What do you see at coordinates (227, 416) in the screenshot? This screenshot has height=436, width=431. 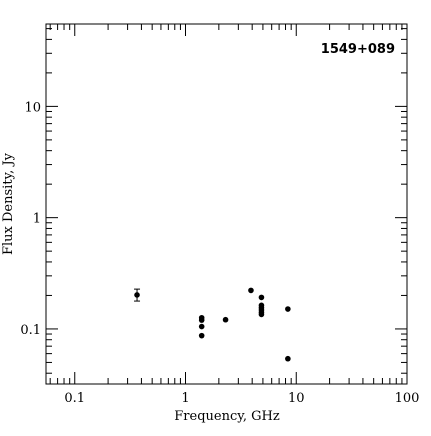 I see `x-axis-title: Frequency, GHz` at bounding box center [227, 416].